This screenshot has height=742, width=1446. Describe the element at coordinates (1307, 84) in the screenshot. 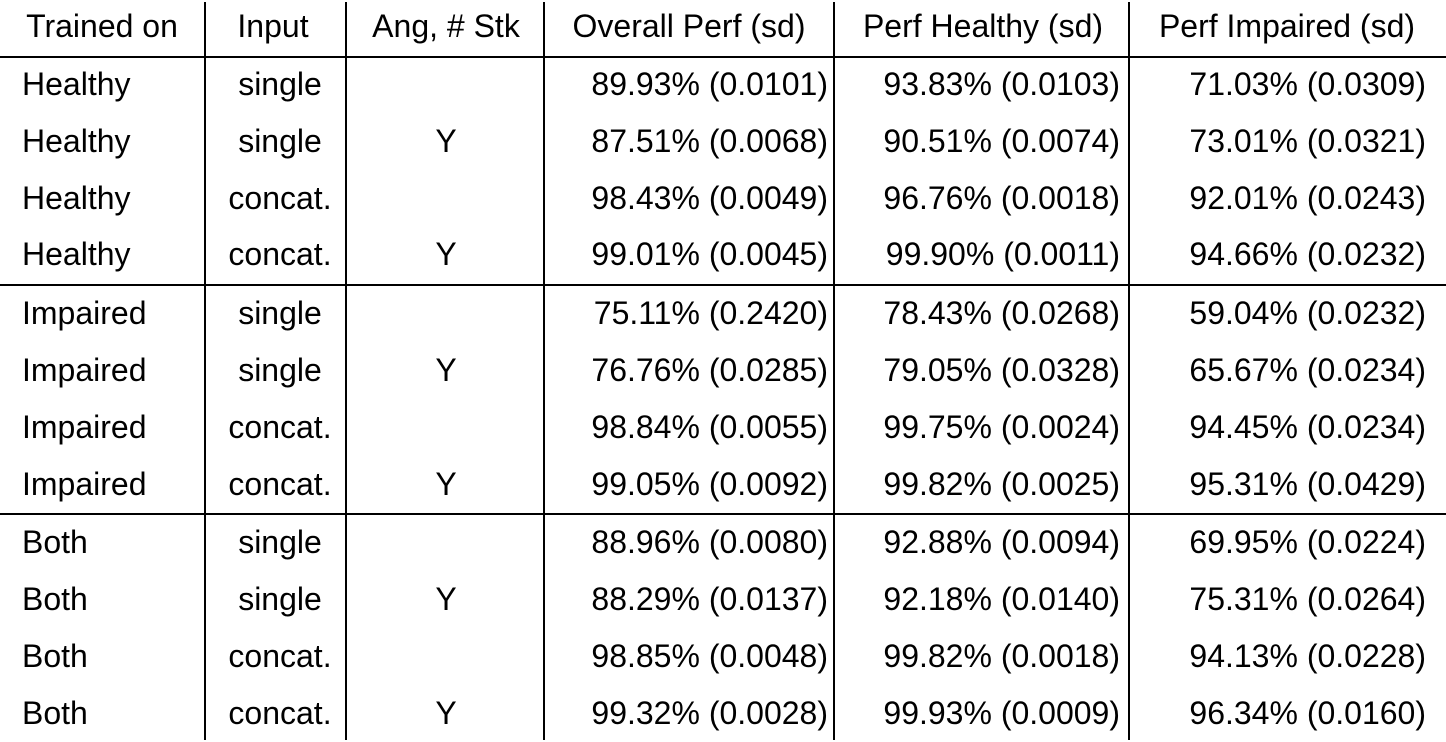

I see `table-cell: 71.03% (0.0309)` at that location.